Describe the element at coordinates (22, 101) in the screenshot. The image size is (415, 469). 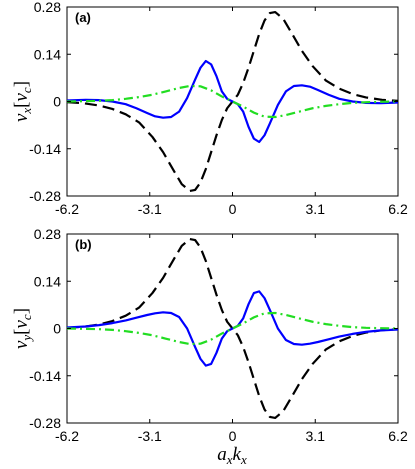
I see `y-axis-label-a: vx[vc]` at that location.